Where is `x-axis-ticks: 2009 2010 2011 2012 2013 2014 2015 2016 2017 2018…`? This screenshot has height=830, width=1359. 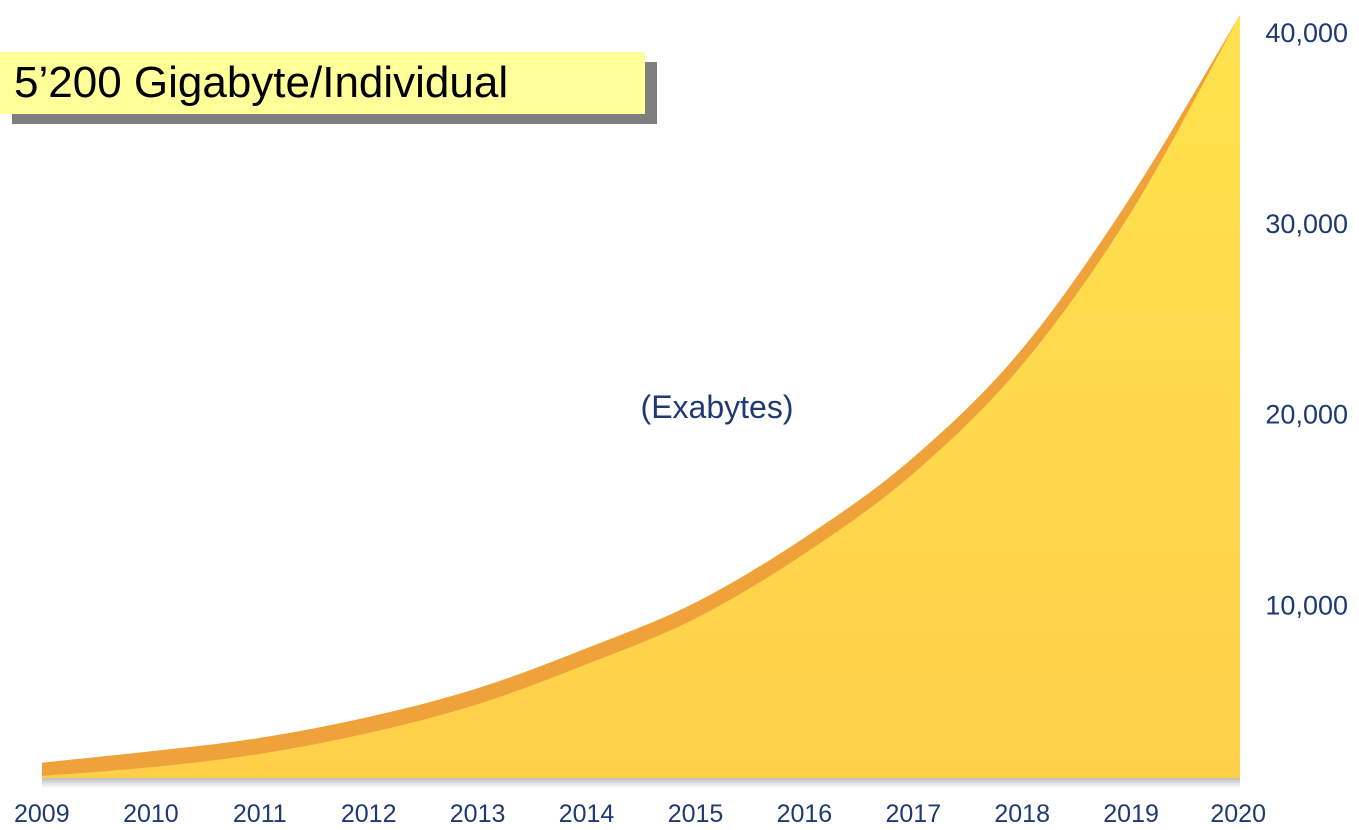 x-axis-ticks: 2009 2010 2011 2012 2013 2014 2015 2016 2017 2018… is located at coordinates (640, 814).